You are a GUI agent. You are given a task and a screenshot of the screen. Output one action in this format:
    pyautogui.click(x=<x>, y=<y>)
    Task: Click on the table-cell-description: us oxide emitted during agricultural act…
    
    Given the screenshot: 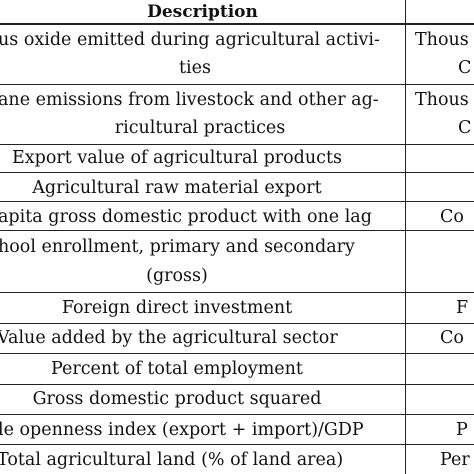 What is the action you would take?
    pyautogui.click(x=190, y=40)
    